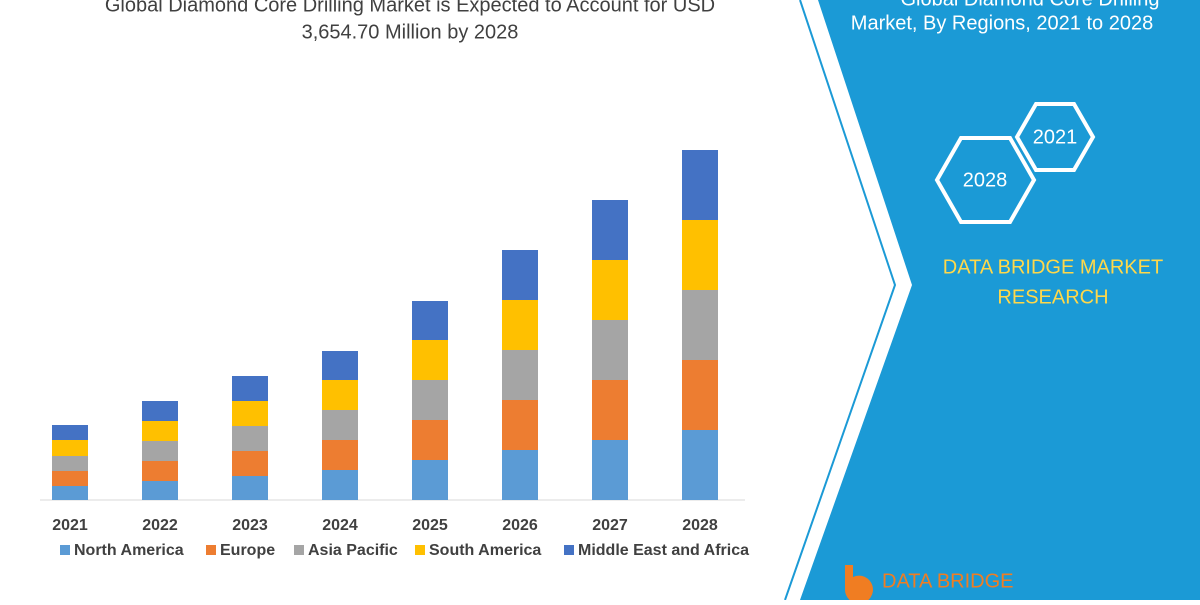 Image resolution: width=1200 pixels, height=605 pixels. What do you see at coordinates (410, 32) in the screenshot?
I see `chart-title: 3,654.70 Million by 2028` at bounding box center [410, 32].